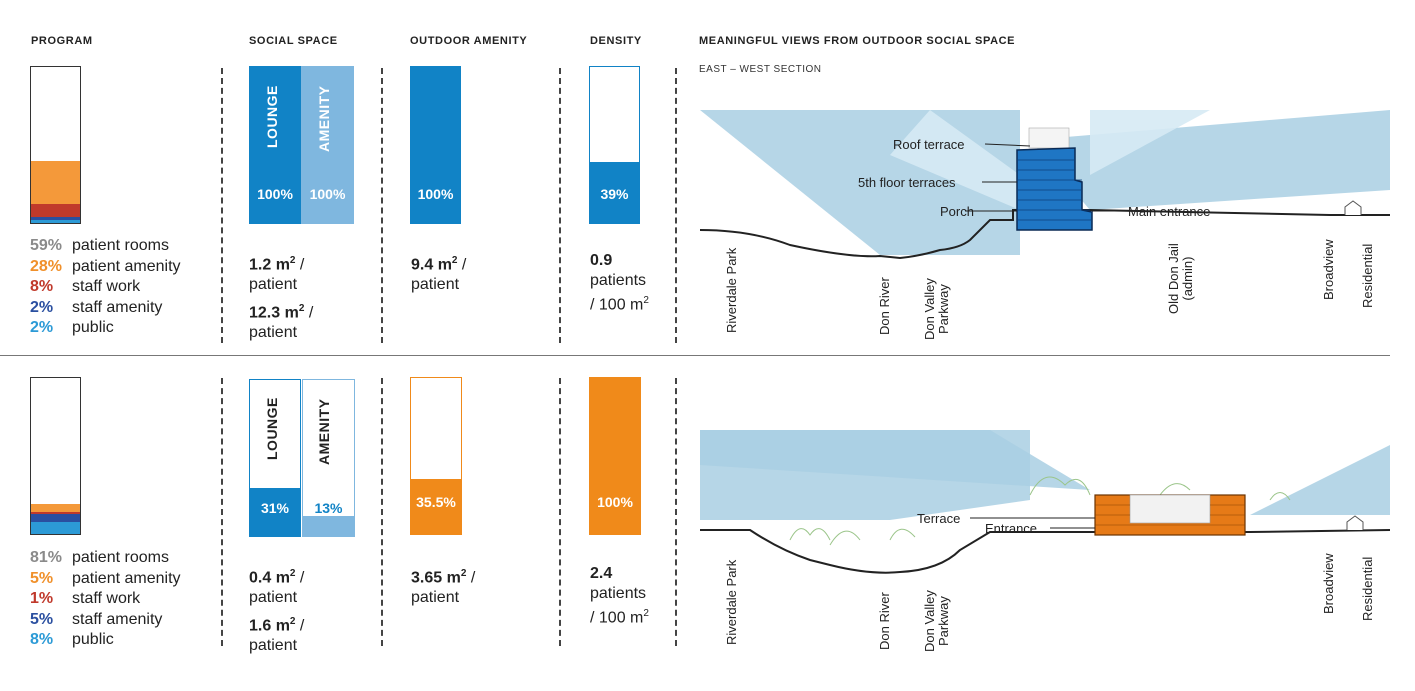 The width and height of the screenshot is (1415, 691). I want to click on legend-item: 59% patient rooms, so click(105, 246).